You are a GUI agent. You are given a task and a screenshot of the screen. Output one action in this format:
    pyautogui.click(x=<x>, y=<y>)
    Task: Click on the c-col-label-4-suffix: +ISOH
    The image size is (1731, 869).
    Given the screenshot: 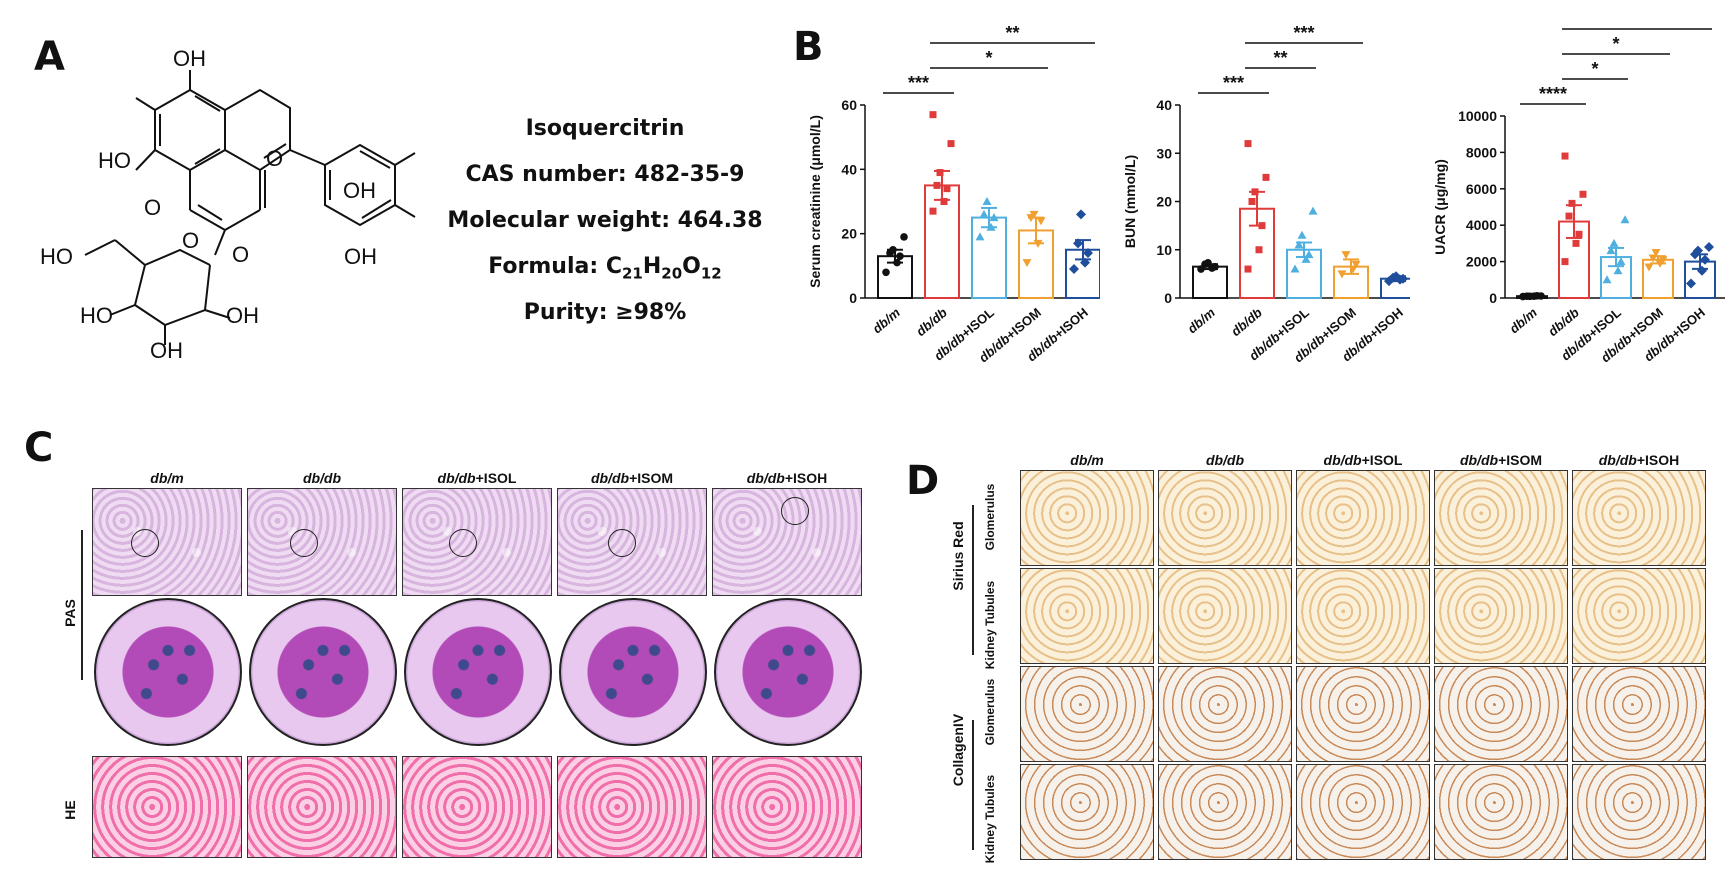 What is the action you would take?
    pyautogui.click(x=806, y=478)
    